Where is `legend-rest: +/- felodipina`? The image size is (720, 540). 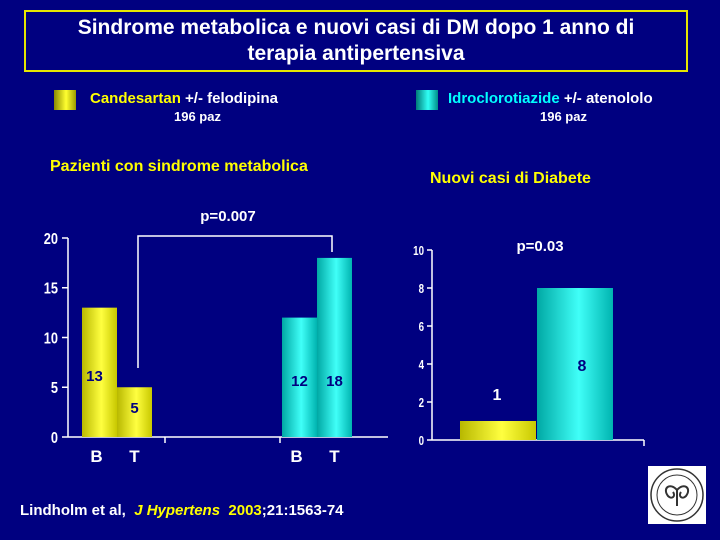 legend-rest: +/- felodipina is located at coordinates (229, 98).